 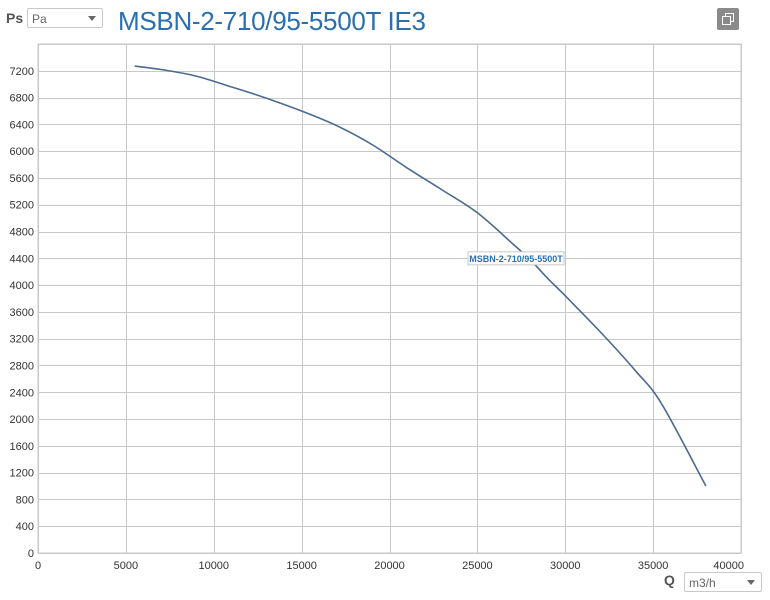 I want to click on annotations: MSBN-2-710/95-5500T, so click(x=516, y=258).